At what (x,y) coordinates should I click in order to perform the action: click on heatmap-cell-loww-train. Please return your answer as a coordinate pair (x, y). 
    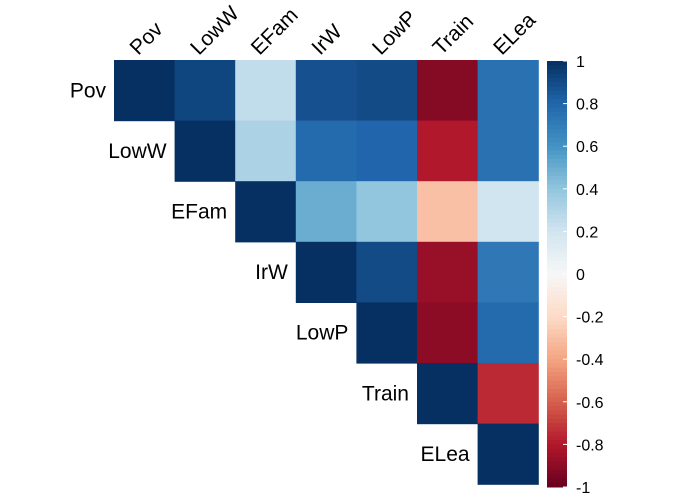
    Looking at the image, I should click on (448, 151).